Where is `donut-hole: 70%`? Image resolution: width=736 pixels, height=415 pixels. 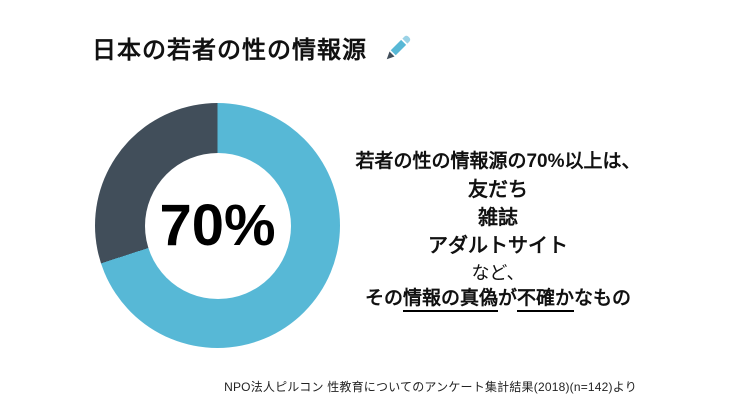 donut-hole: 70% is located at coordinates (217, 225).